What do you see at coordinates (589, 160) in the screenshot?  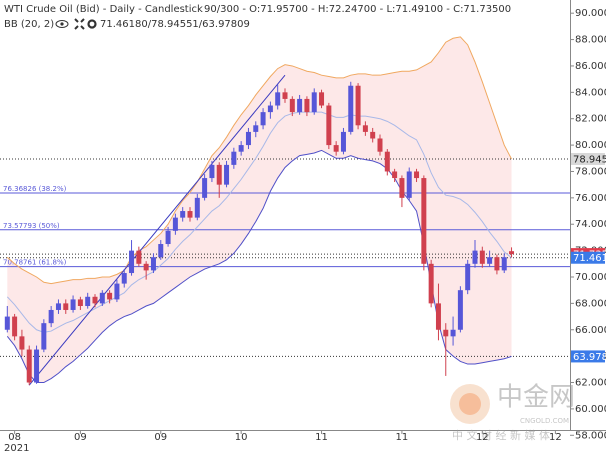 I see `price-box-label: 78.945` at bounding box center [589, 160].